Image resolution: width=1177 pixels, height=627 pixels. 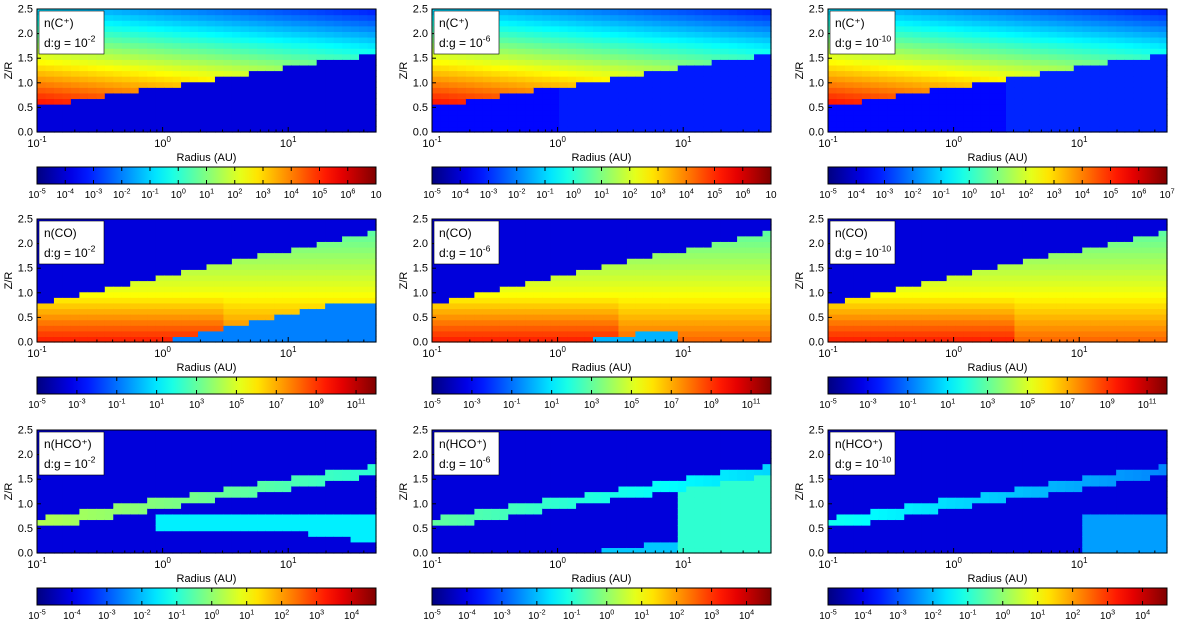 What do you see at coordinates (420, 10) in the screenshot?
I see `y-tick-label: 2.5` at bounding box center [420, 10].